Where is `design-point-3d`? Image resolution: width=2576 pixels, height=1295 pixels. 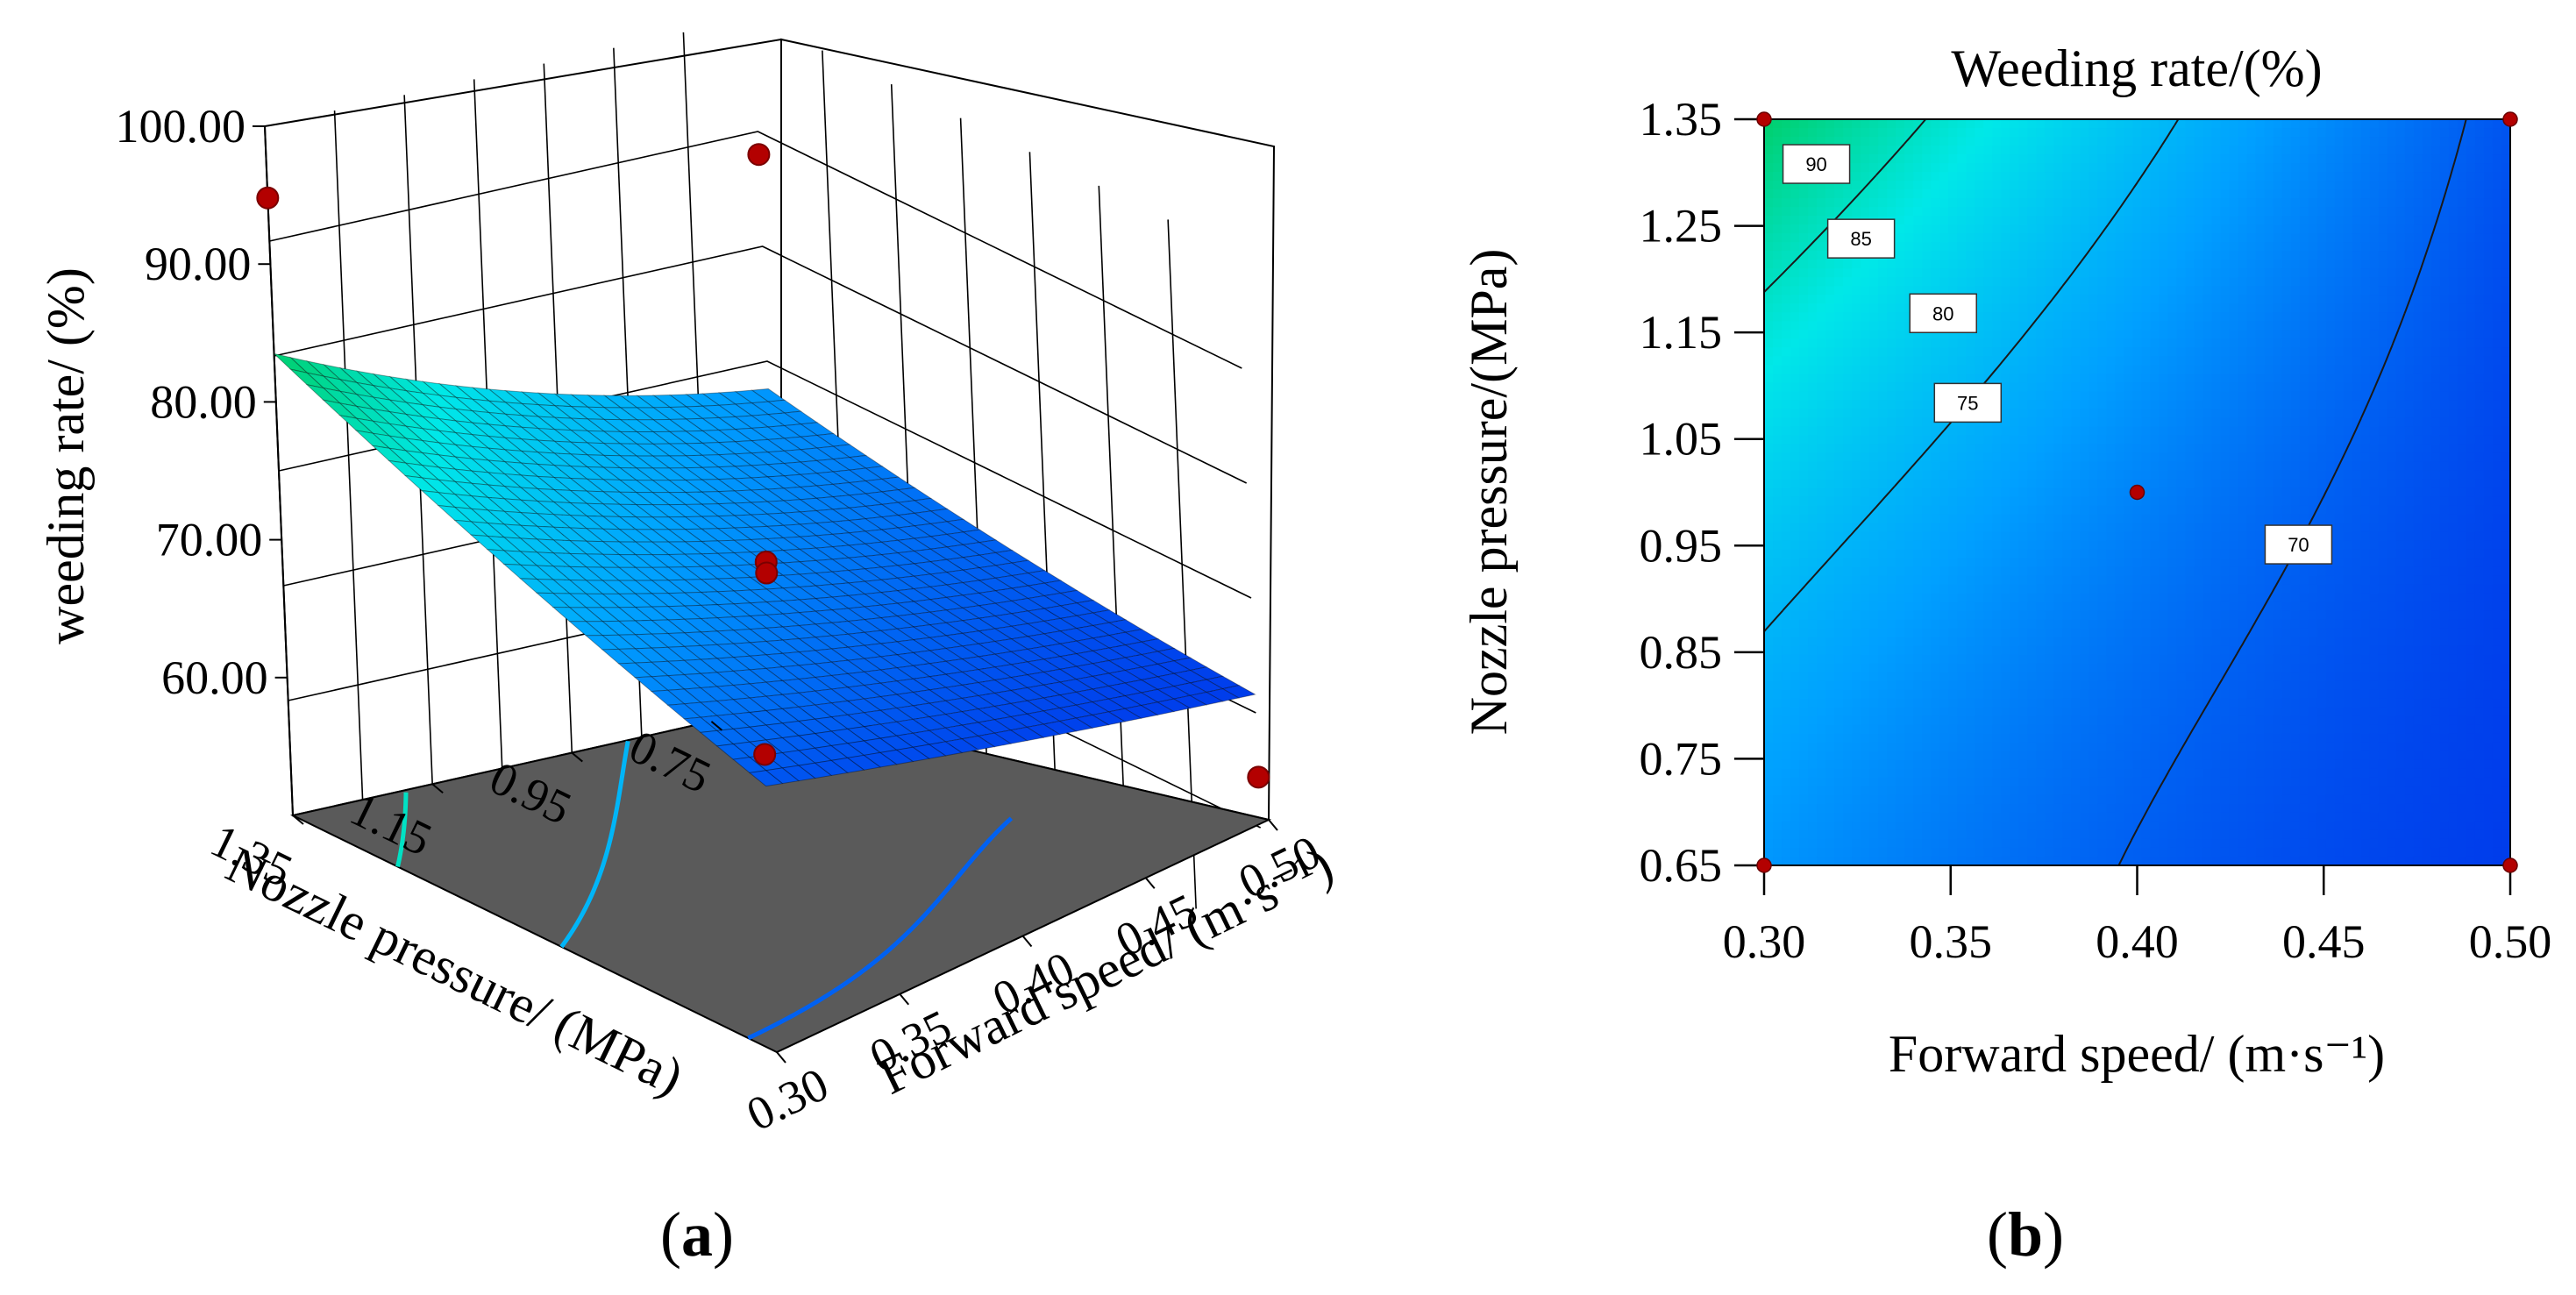
design-point-3d is located at coordinates (759, 155).